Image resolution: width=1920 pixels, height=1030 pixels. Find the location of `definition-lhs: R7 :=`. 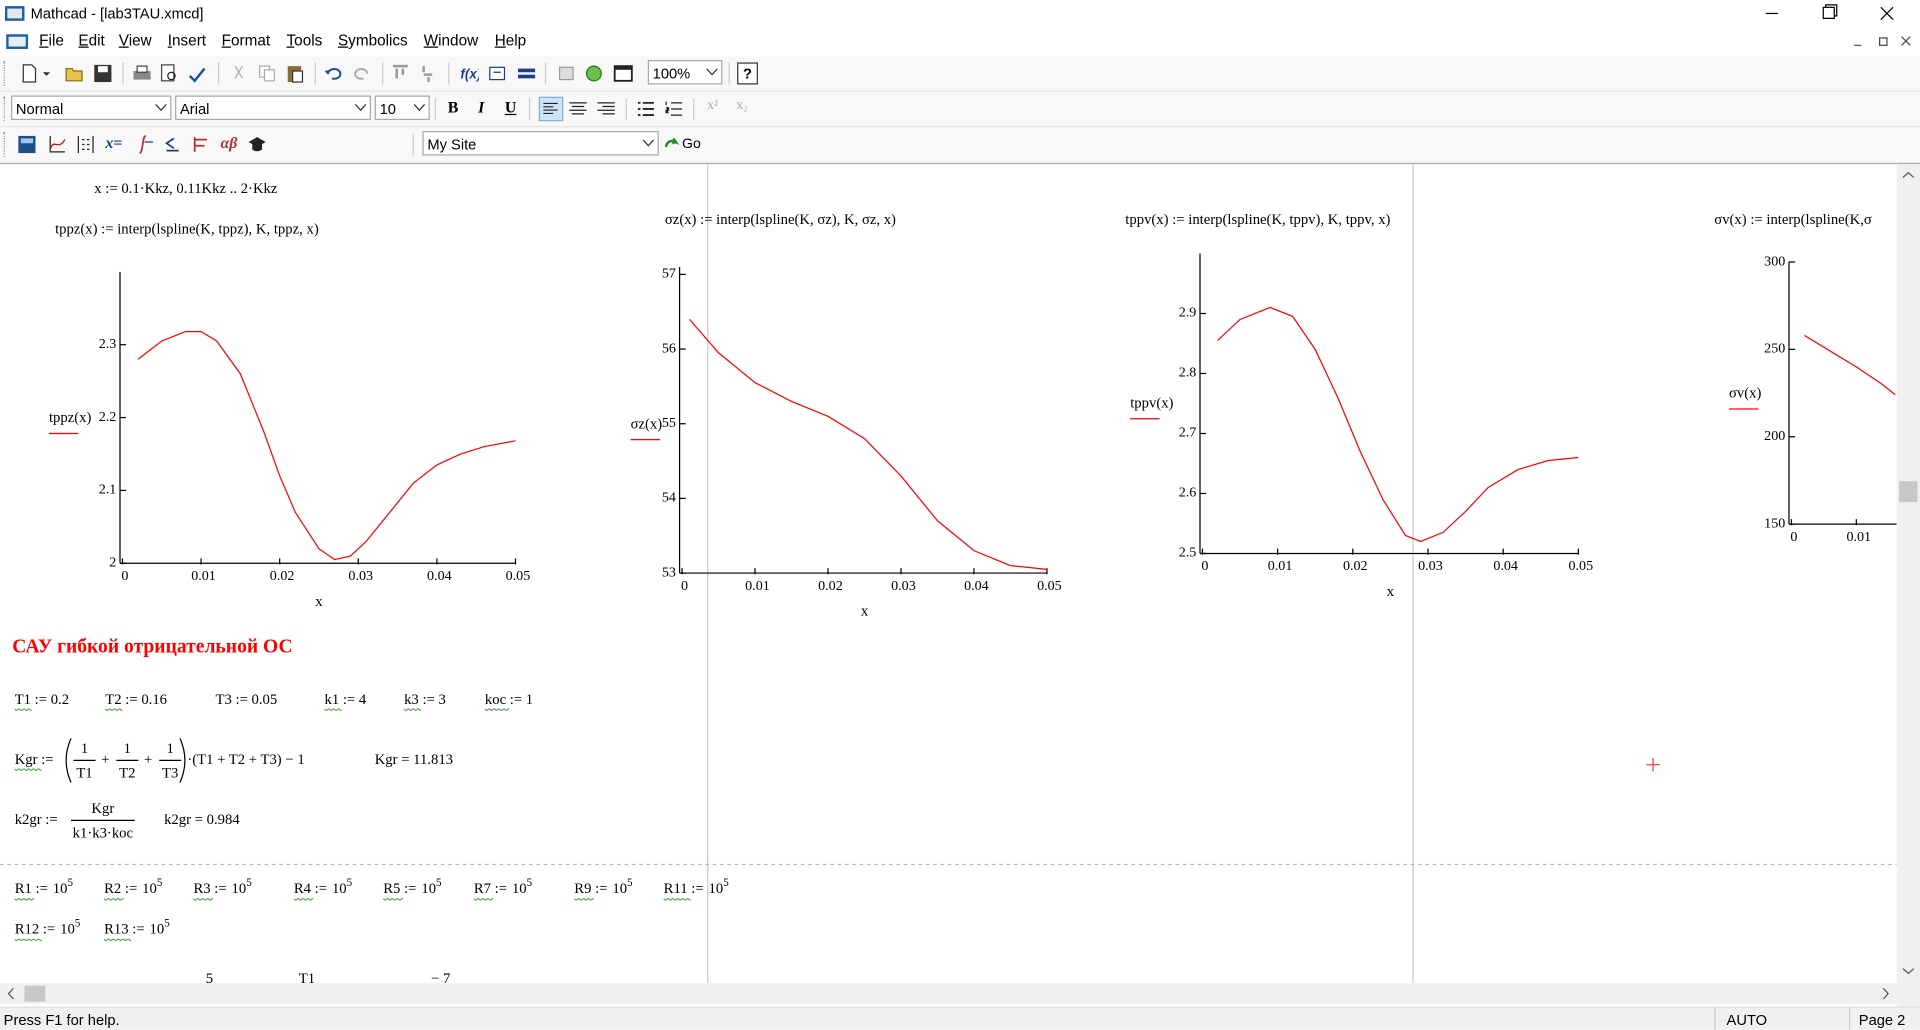

definition-lhs: R7 := is located at coordinates (490, 890).